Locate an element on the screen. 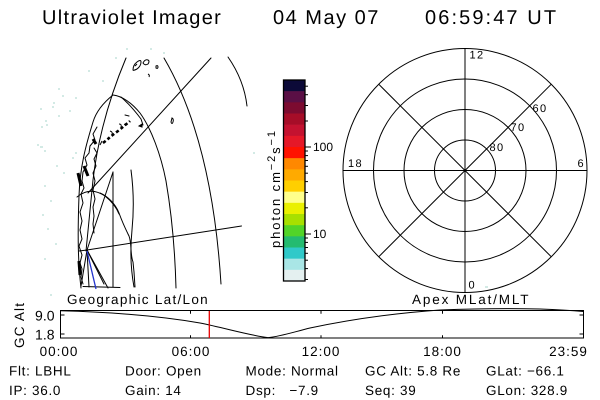 This screenshot has width=600, height=400. svg-text: 18 is located at coordinates (355, 164).